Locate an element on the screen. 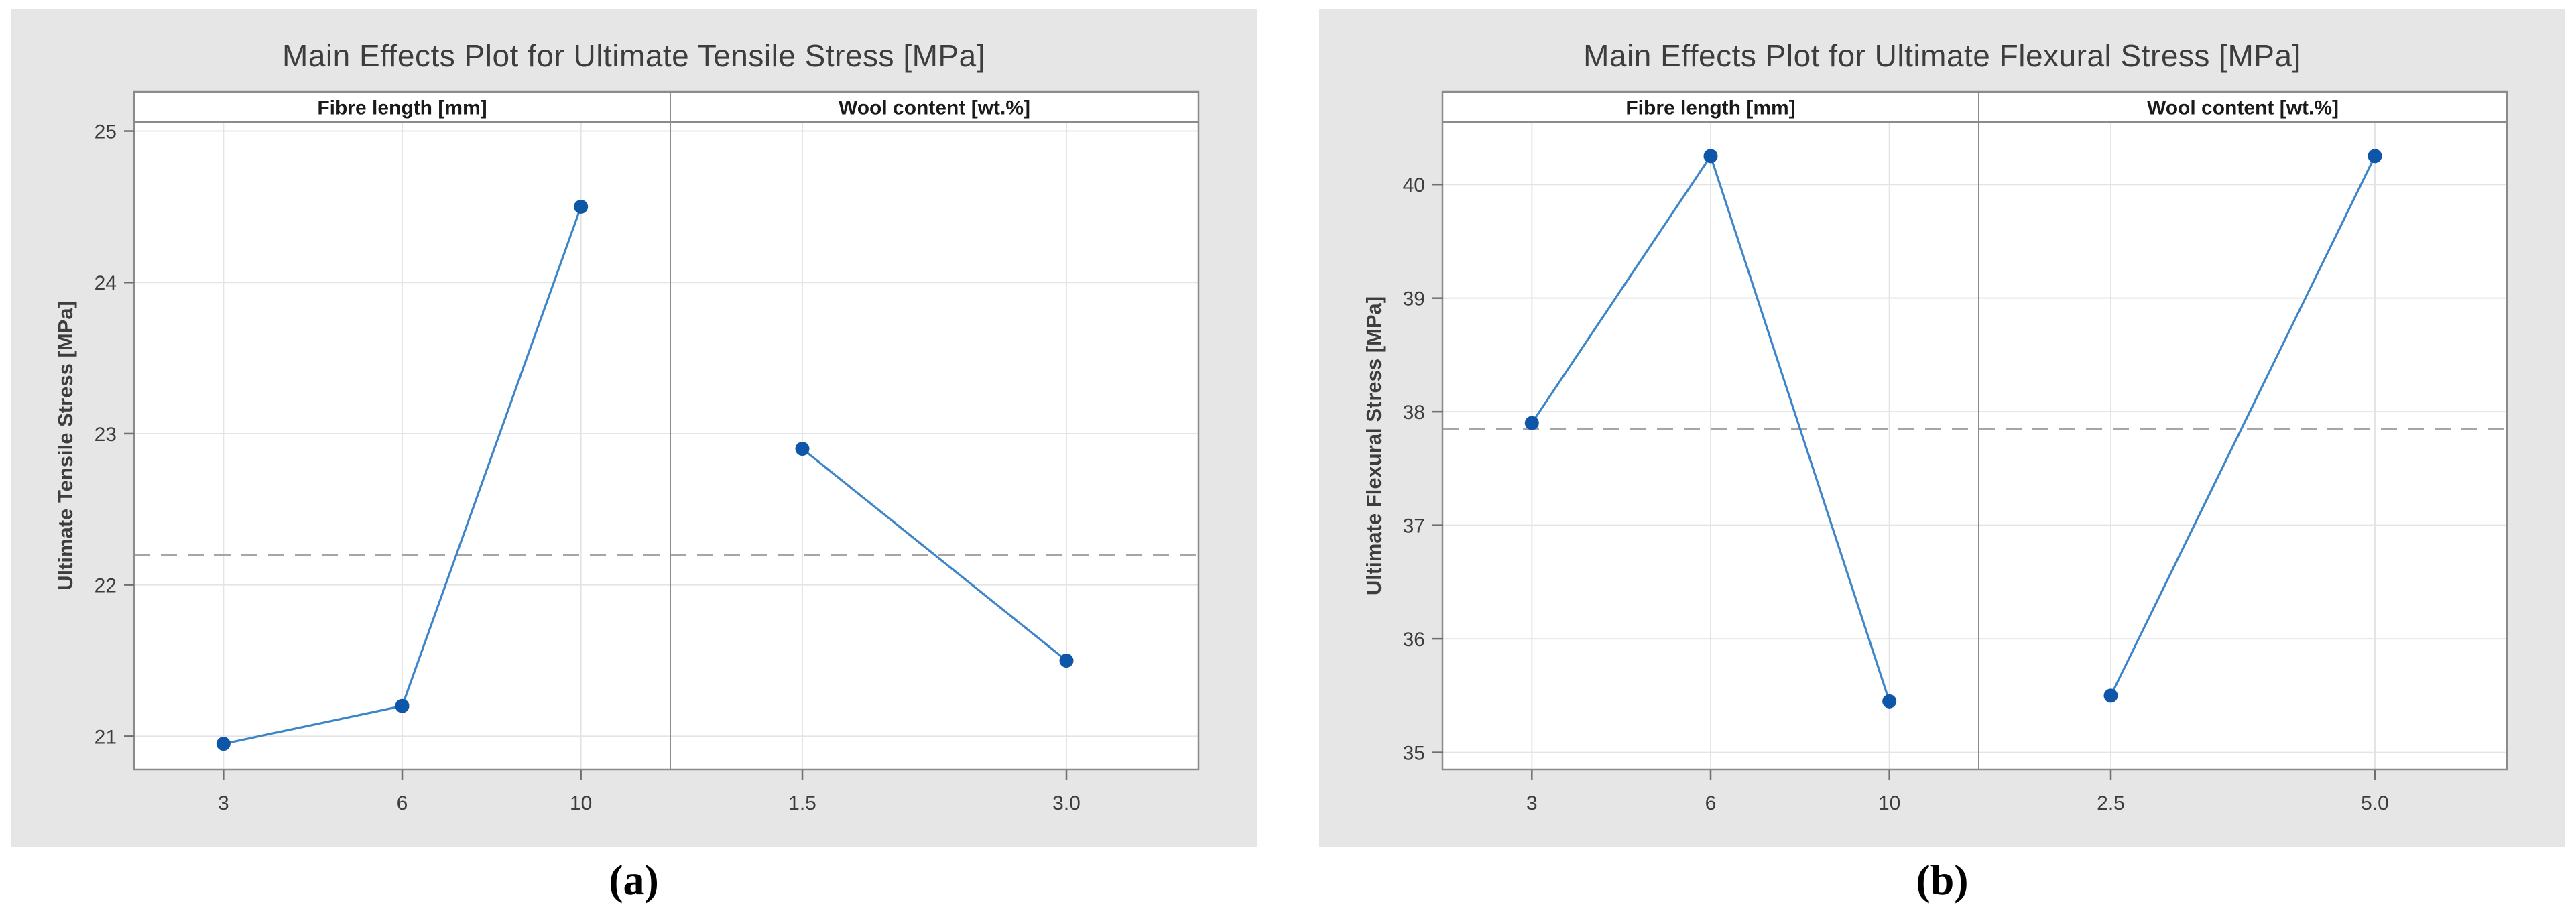 The height and width of the screenshot is (923, 2576). y-tick-label: 38 is located at coordinates (1414, 413).